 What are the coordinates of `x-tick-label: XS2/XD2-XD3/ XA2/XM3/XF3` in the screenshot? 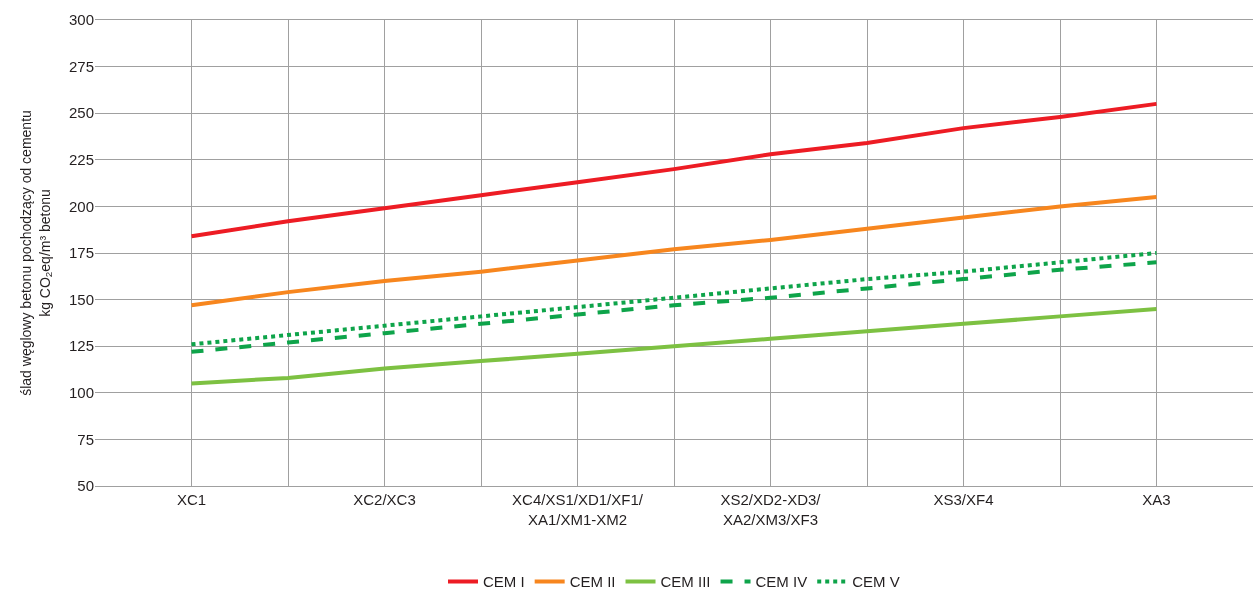 It's located at (771, 509).